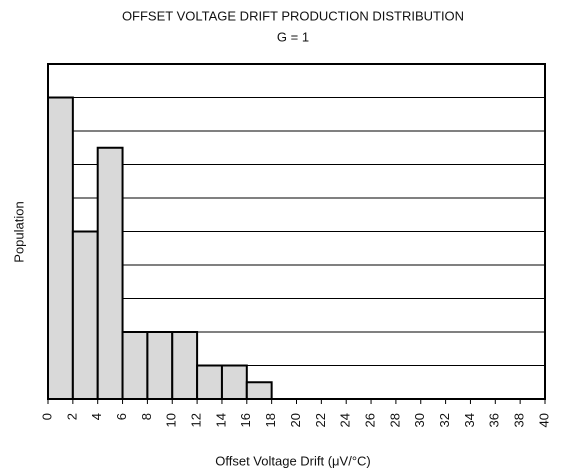  I want to click on x-tick-label: 32, so click(444, 420).